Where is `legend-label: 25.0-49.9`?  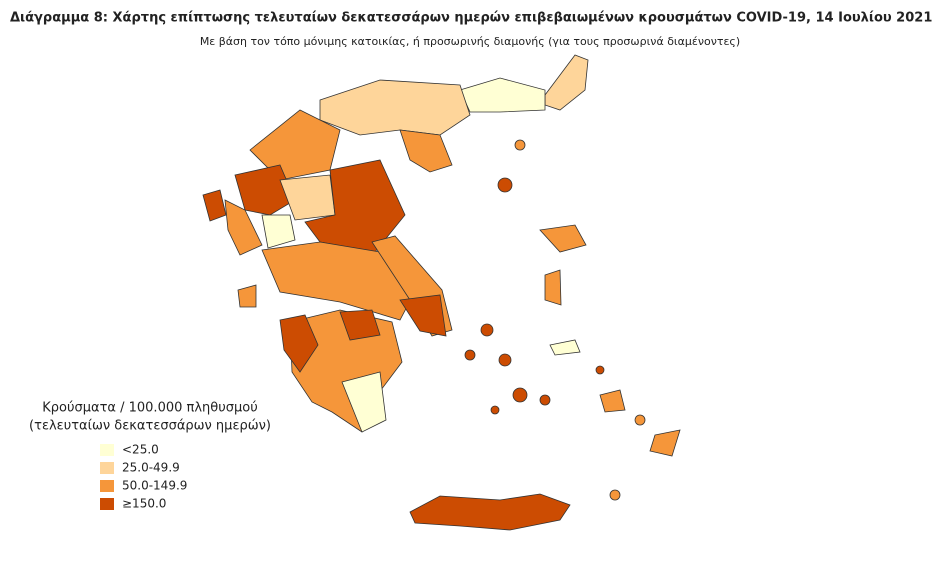 legend-label: 25.0-49.9 is located at coordinates (151, 468).